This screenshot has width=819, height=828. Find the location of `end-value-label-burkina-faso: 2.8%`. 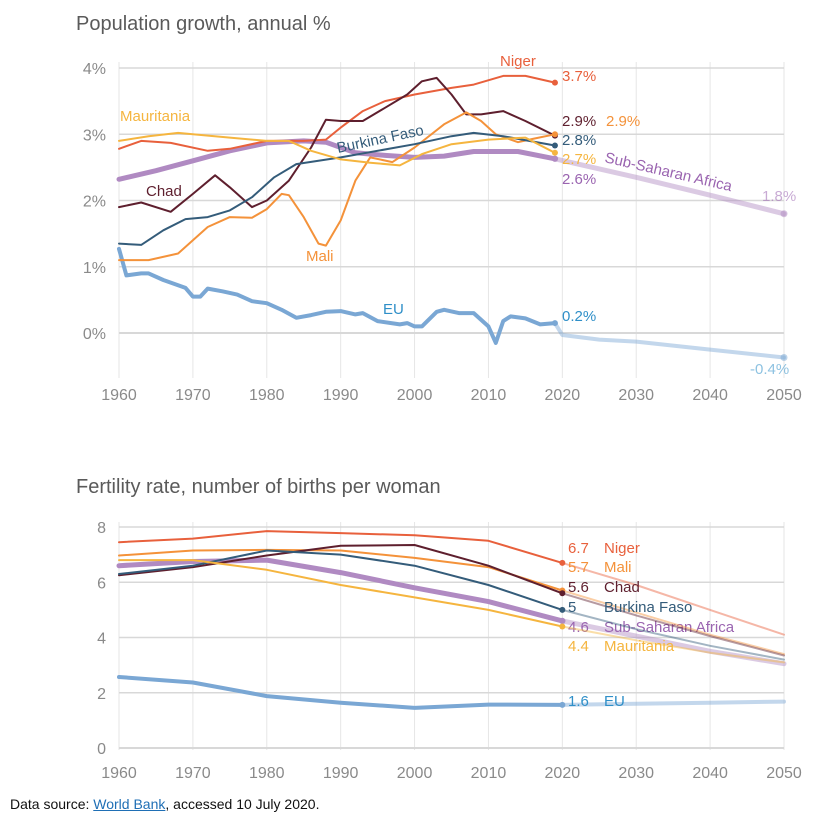

end-value-label-burkina-faso: 2.8% is located at coordinates (579, 140).